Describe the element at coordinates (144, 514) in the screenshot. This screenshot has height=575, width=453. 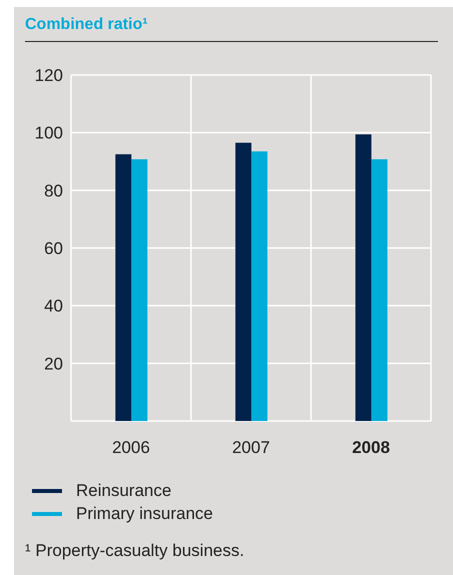
I see `legend-label: Primary insurance` at that location.